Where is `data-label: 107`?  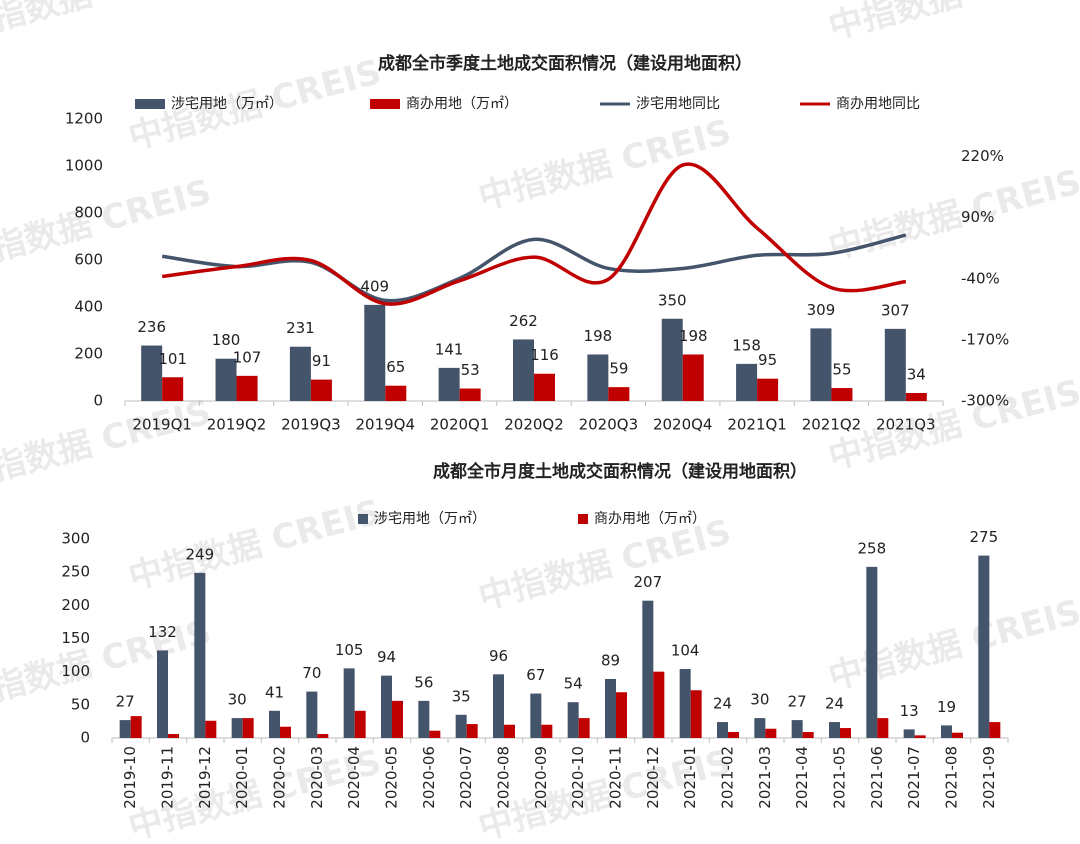
data-label: 107 is located at coordinates (247, 357).